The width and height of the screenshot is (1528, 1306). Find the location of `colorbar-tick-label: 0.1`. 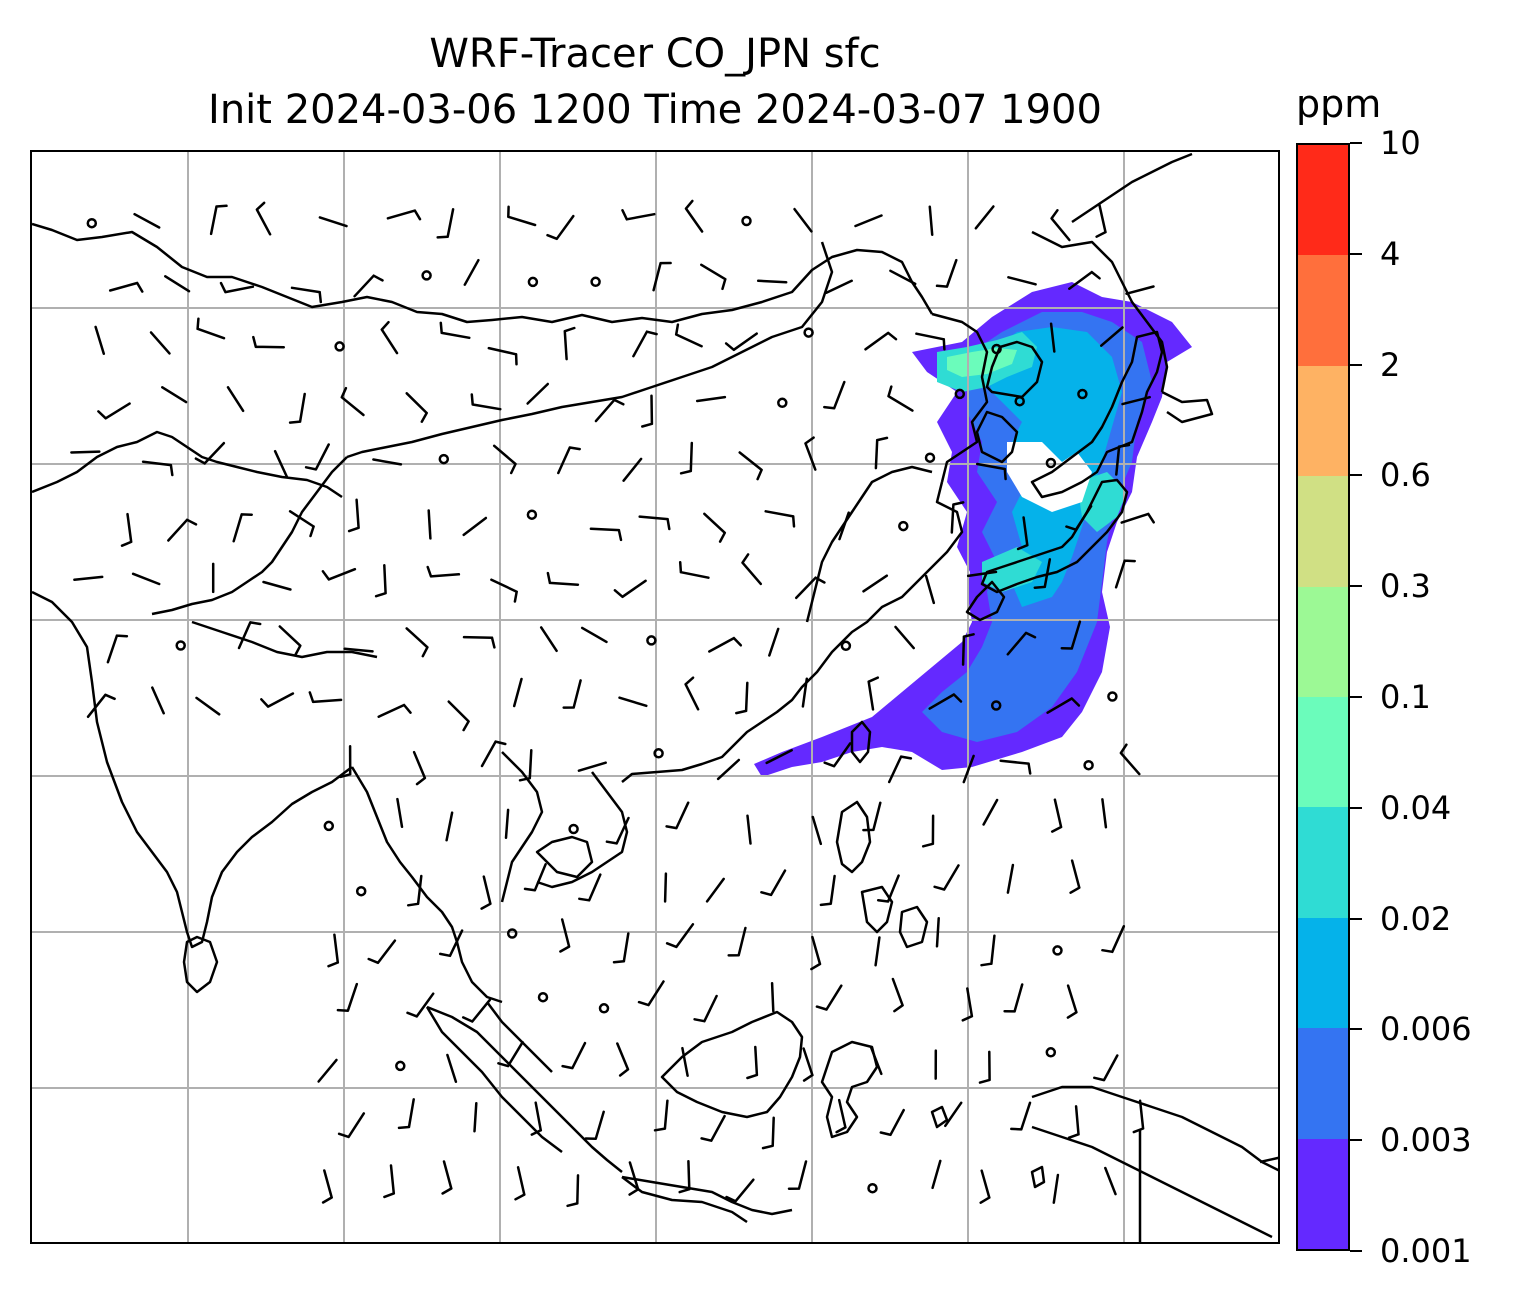

colorbar-tick-label: 0.1 is located at coordinates (1405, 697).